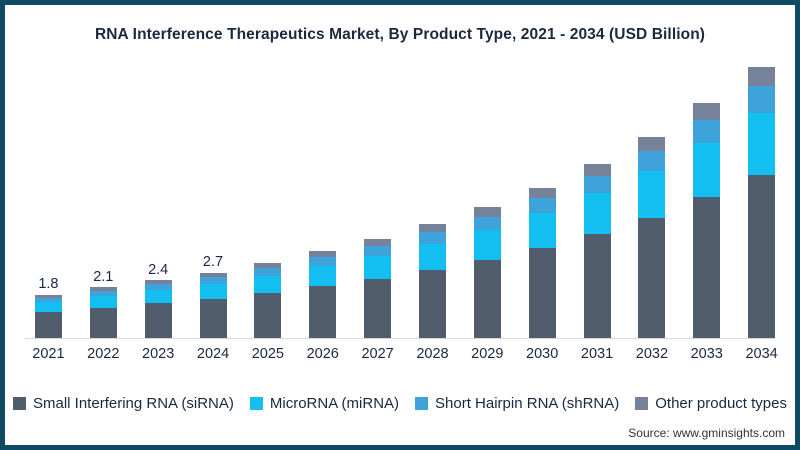  What do you see at coordinates (527, 403) in the screenshot?
I see `legend-label: Short Hairpin RNA (shRNA)` at bounding box center [527, 403].